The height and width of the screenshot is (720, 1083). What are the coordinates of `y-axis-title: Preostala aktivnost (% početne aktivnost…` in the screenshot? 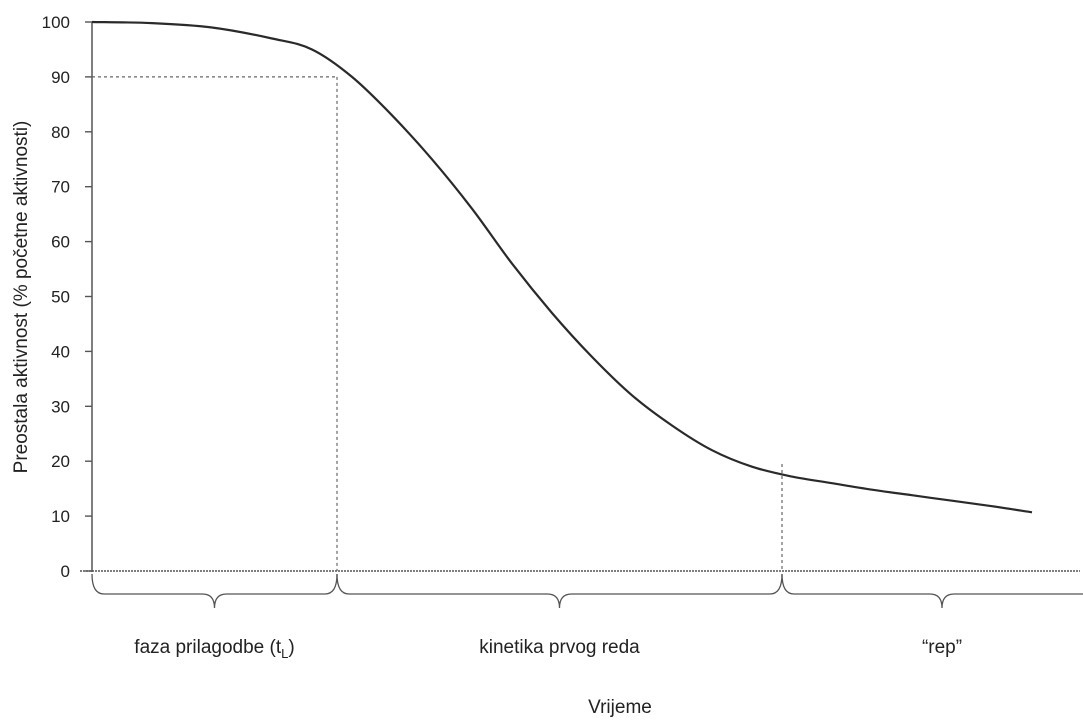 It's located at (21, 297).